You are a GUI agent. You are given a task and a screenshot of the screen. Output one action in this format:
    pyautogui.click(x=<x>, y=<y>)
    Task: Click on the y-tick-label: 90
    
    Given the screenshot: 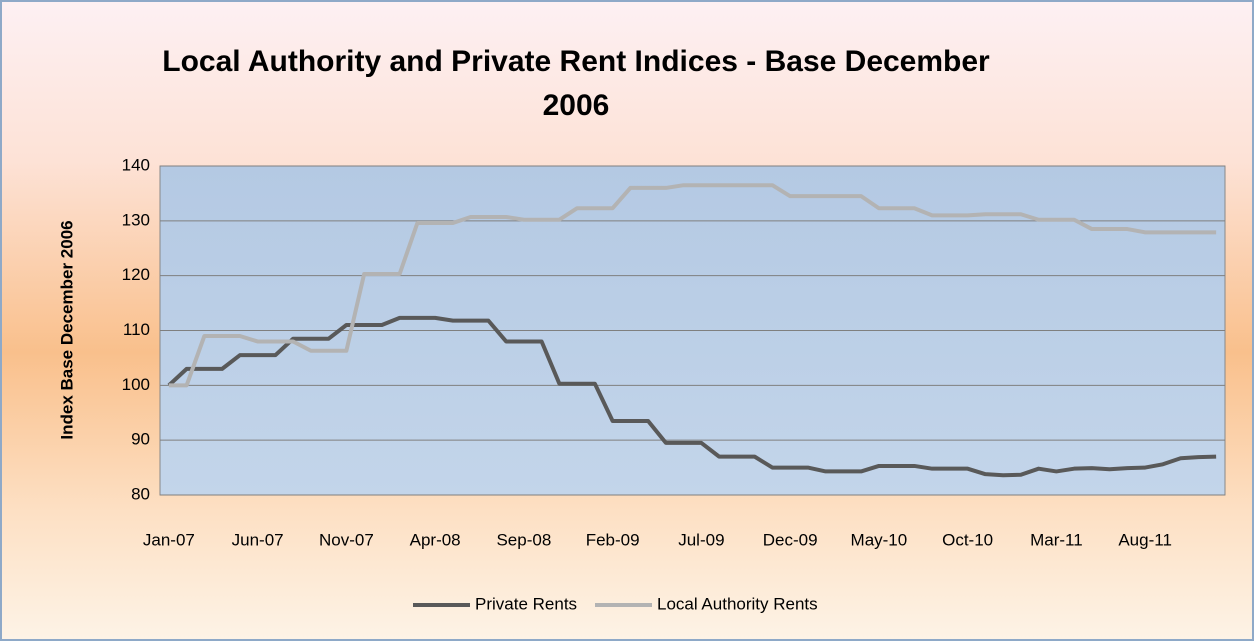 What is the action you would take?
    pyautogui.click(x=140, y=439)
    